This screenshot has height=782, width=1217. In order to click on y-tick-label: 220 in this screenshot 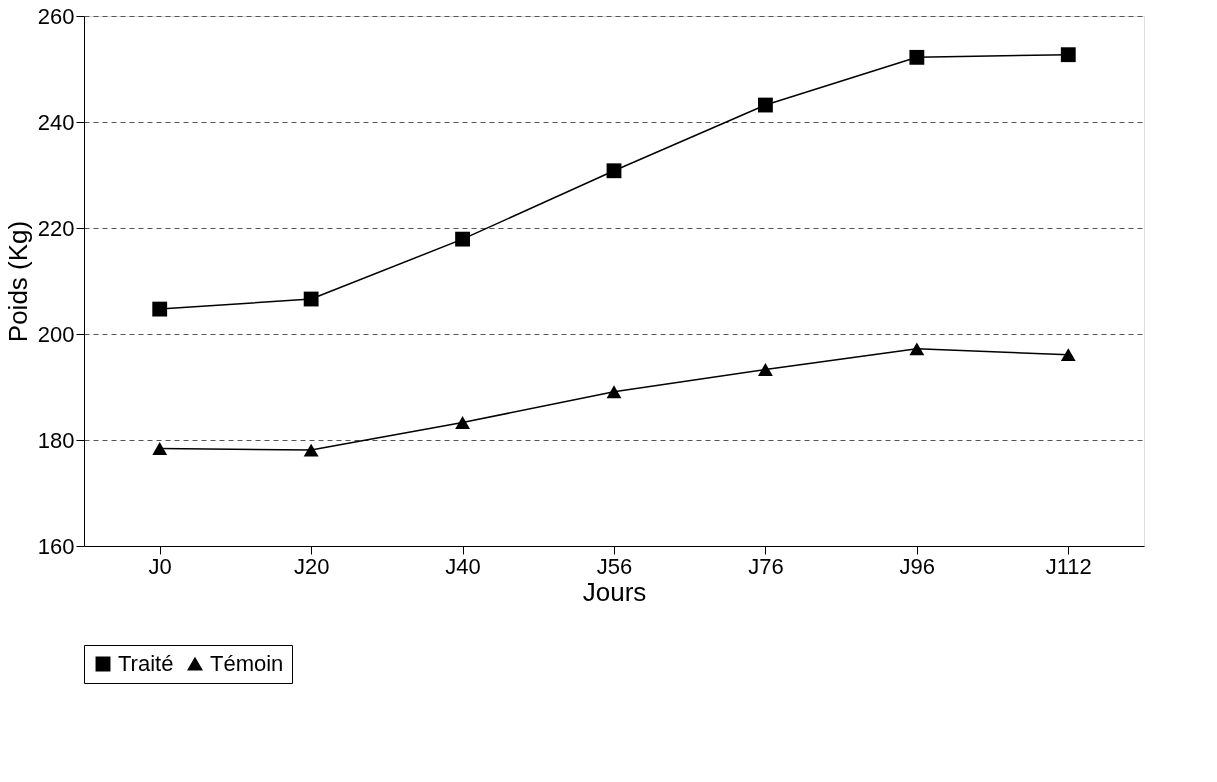, I will do `click(56, 228)`.